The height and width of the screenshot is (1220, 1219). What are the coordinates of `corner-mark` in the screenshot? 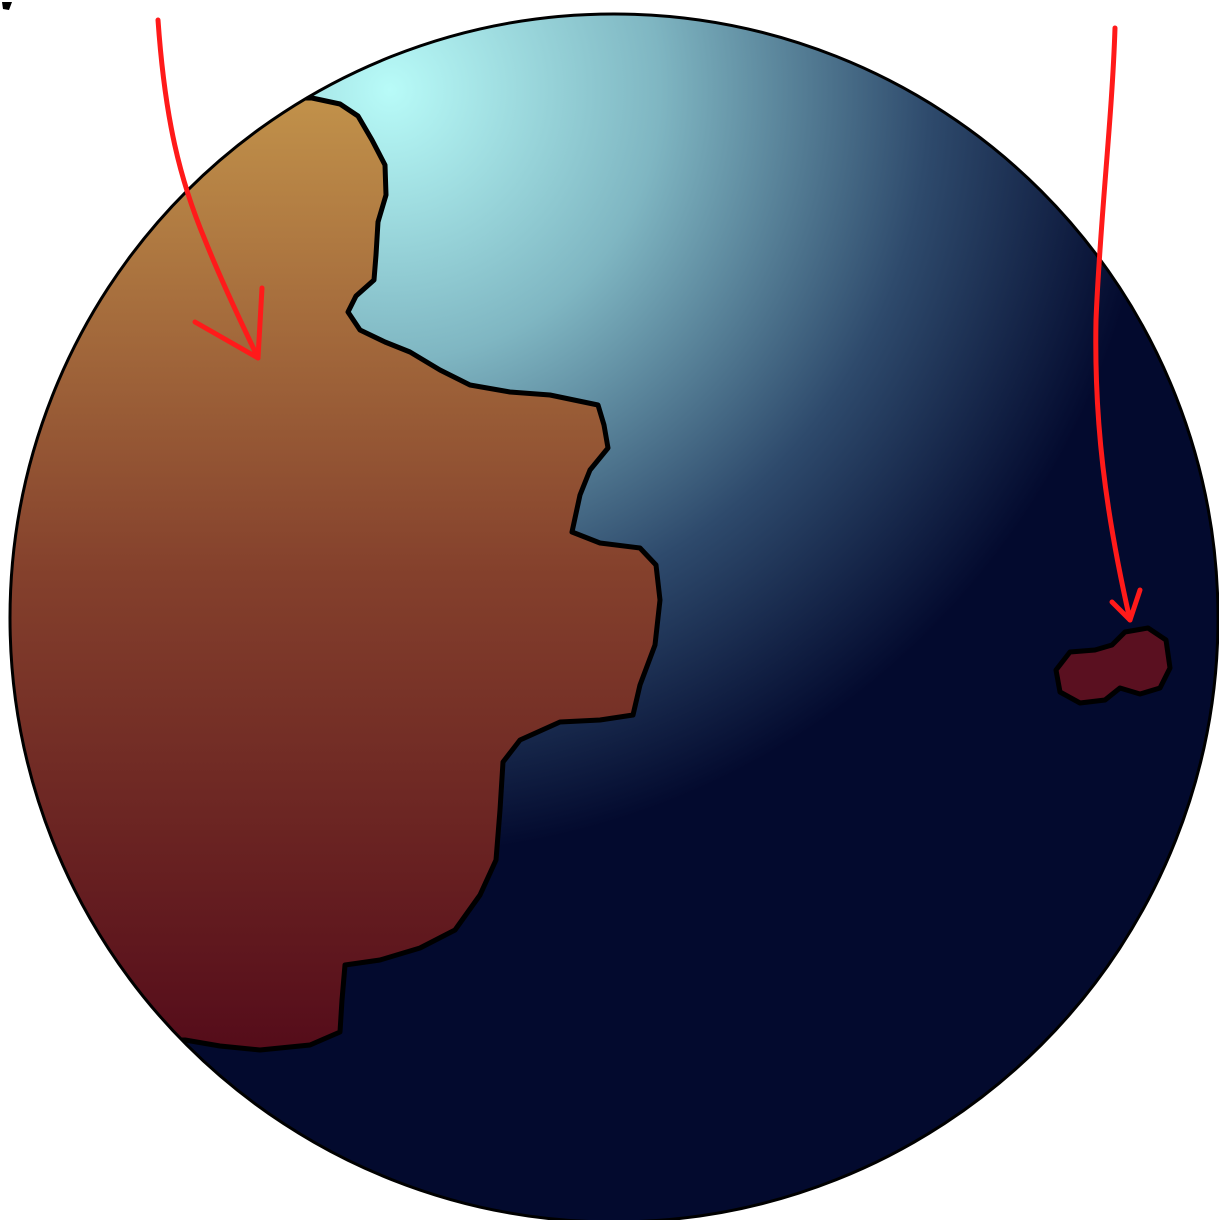 It's located at (7, 6).